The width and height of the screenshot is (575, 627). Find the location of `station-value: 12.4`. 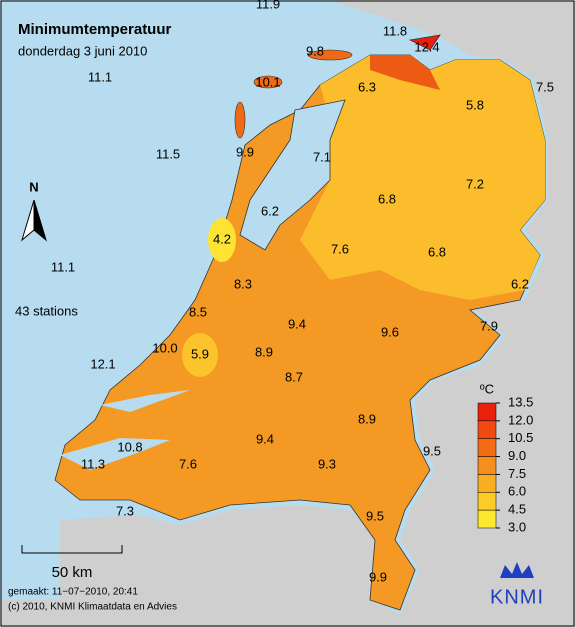

station-value: 12.4 is located at coordinates (426, 46).